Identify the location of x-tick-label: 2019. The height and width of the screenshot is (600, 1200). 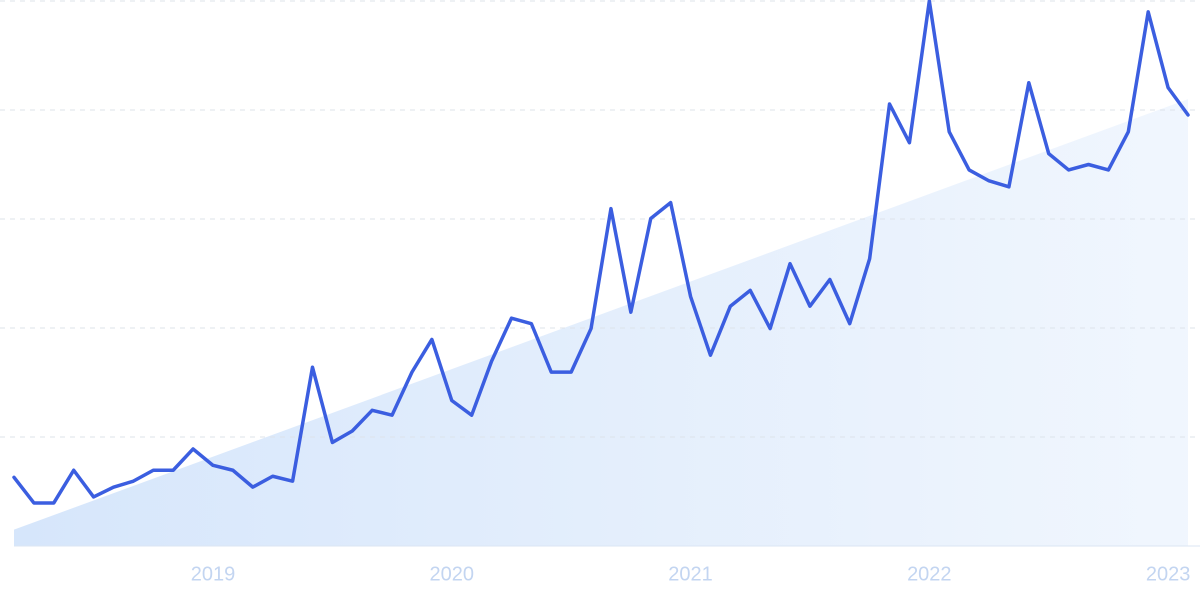
(213, 574).